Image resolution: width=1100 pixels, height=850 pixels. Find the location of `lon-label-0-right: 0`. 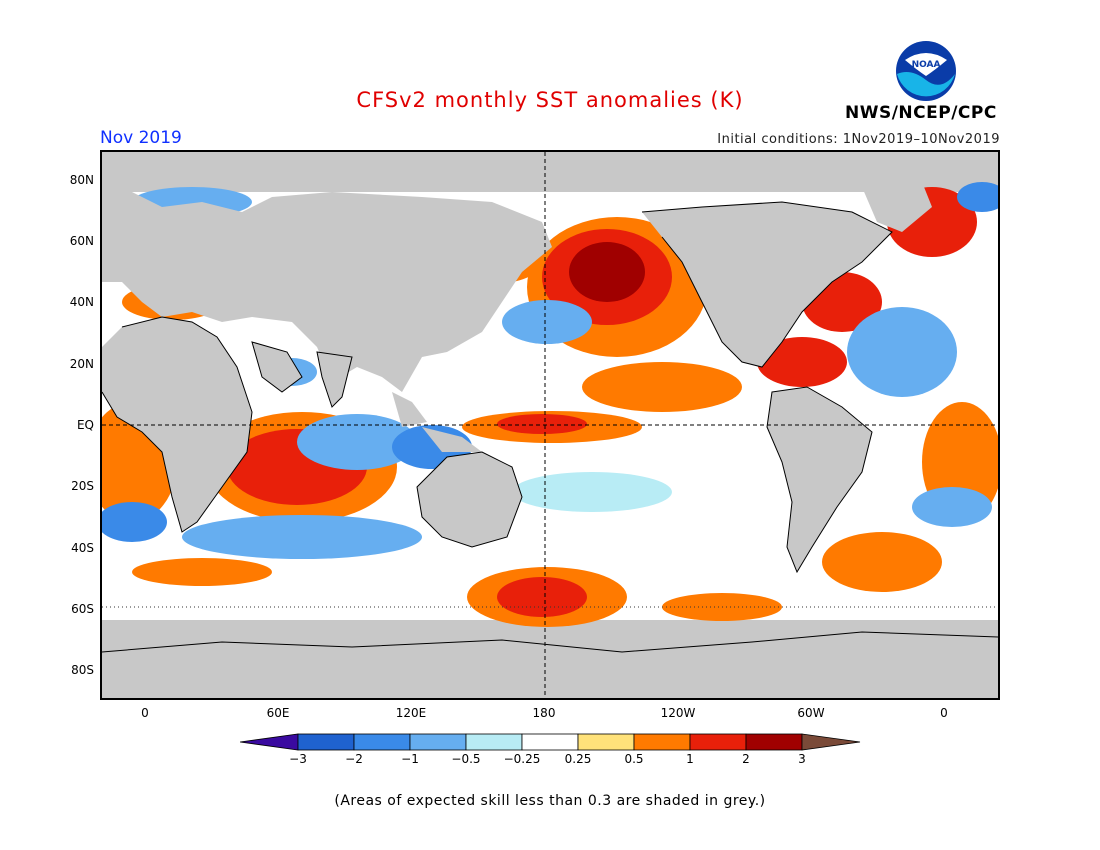

lon-label-0-right: 0 is located at coordinates (944, 713).